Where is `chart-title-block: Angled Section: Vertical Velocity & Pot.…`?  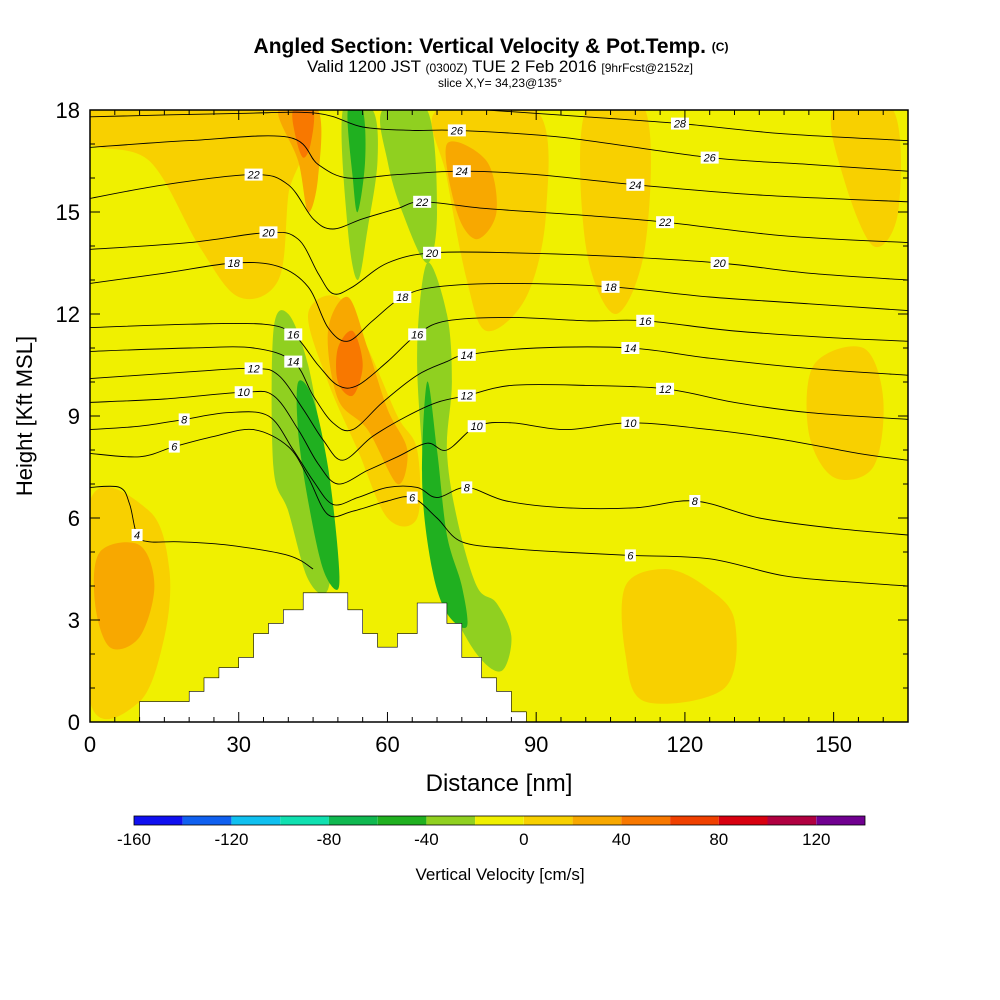
chart-title-block: Angled Section: Vertical Velocity & Pot.… is located at coordinates (500, 63).